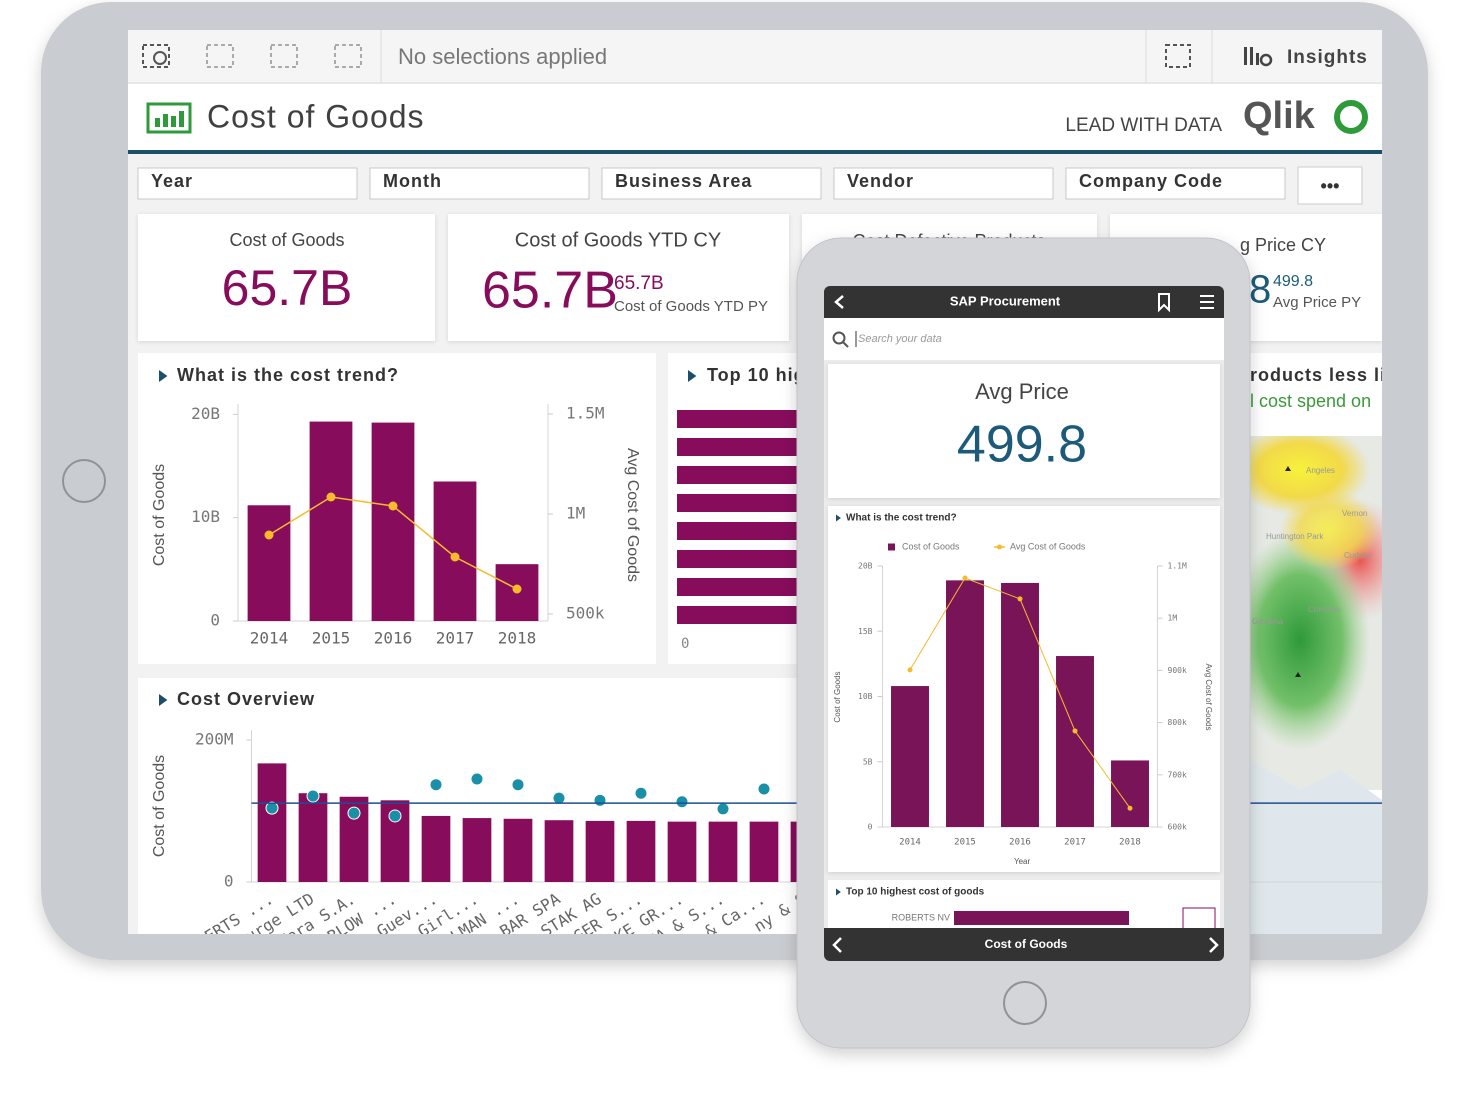 The height and width of the screenshot is (1102, 1474). Describe the element at coordinates (1330, 185) in the screenshot. I see `more-filters` at that location.